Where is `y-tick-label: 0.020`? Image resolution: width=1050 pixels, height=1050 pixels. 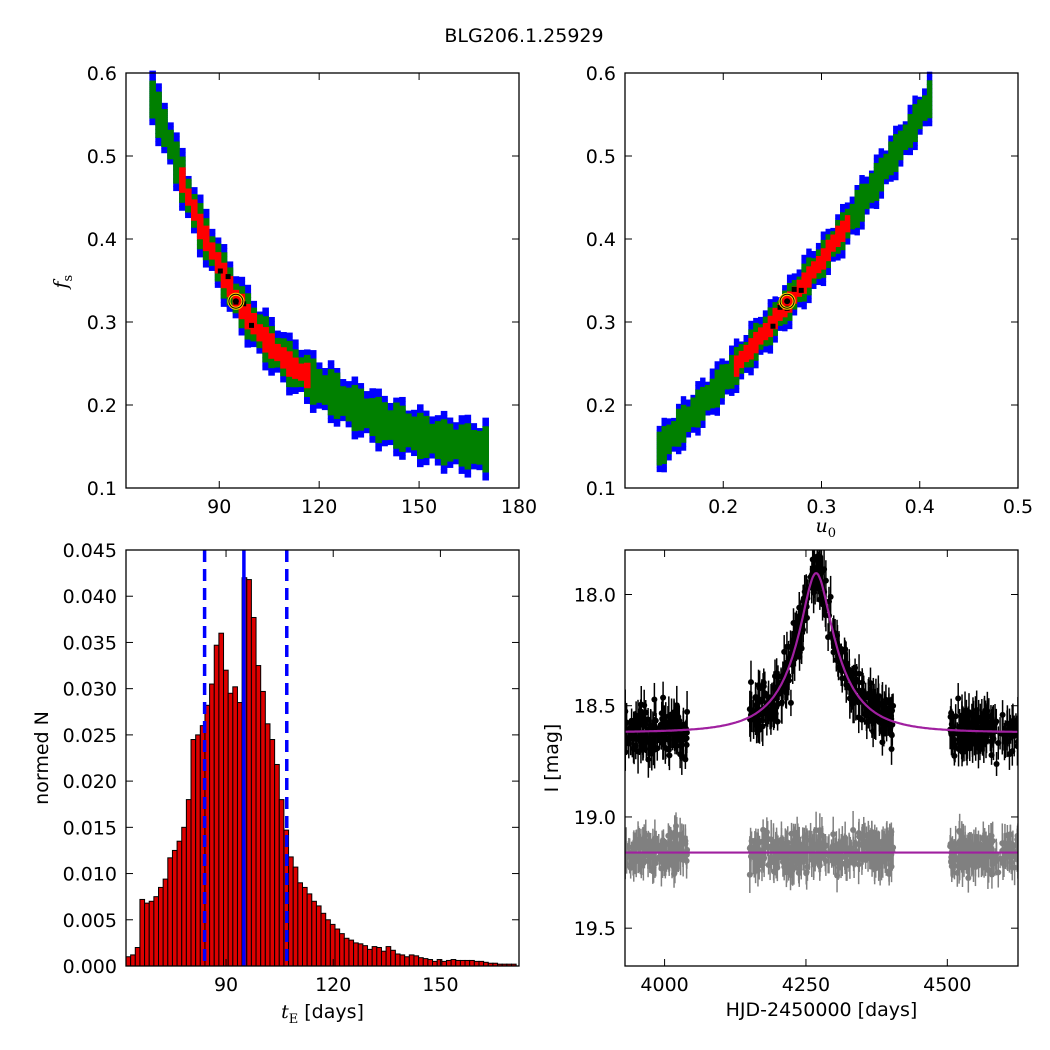 y-tick-label: 0.020 is located at coordinates (90, 782).